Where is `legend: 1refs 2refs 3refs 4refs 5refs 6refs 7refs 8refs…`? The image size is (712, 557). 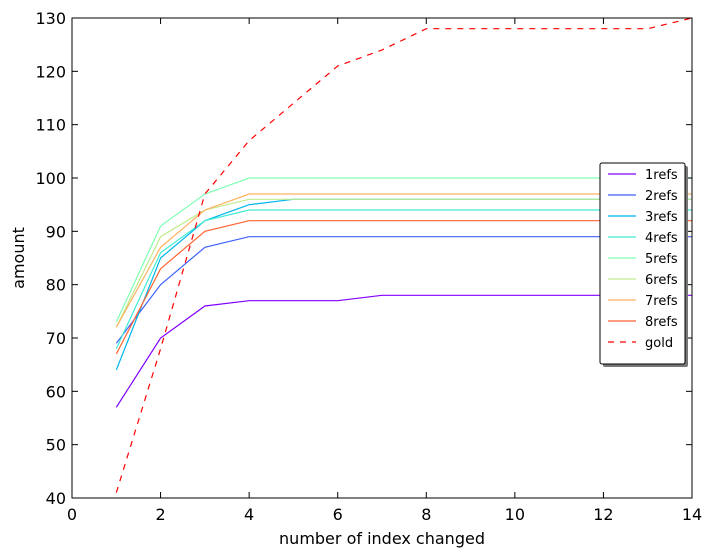 legend: 1refs 2refs 3refs 4refs 5refs 6refs 7refs 8refs… is located at coordinates (643, 264).